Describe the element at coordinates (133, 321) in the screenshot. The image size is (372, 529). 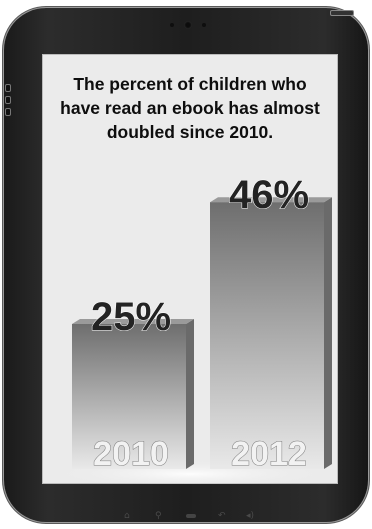
I see `bar-top-2010` at that location.